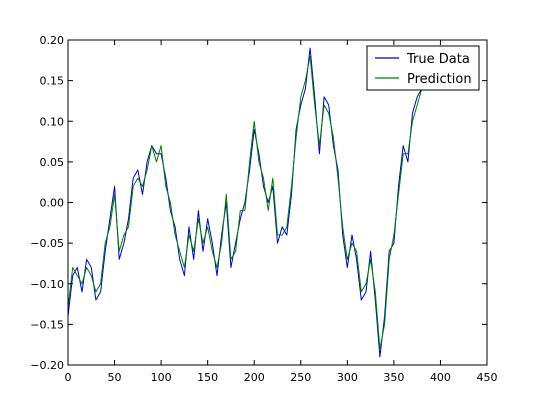  I want to click on legend-label-true-data: True Data, so click(438, 59).